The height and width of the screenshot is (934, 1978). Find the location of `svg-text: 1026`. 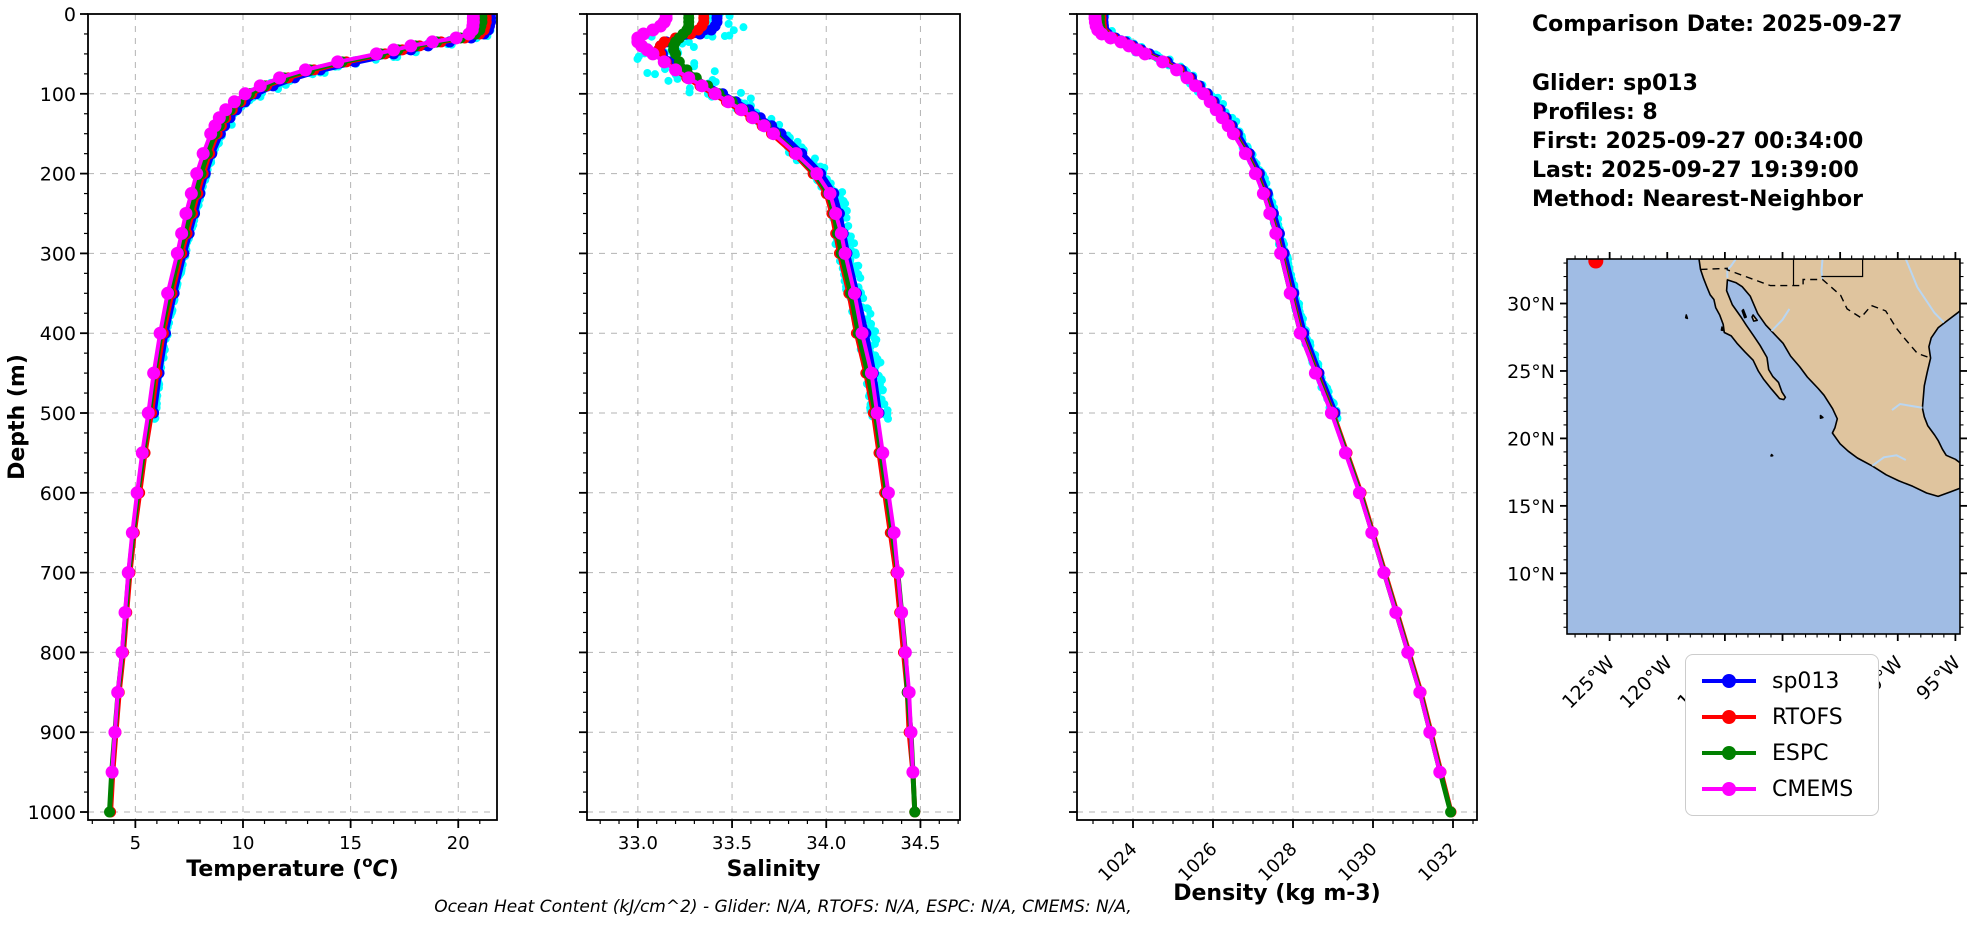

svg-text: 1026 is located at coordinates (1197, 862).